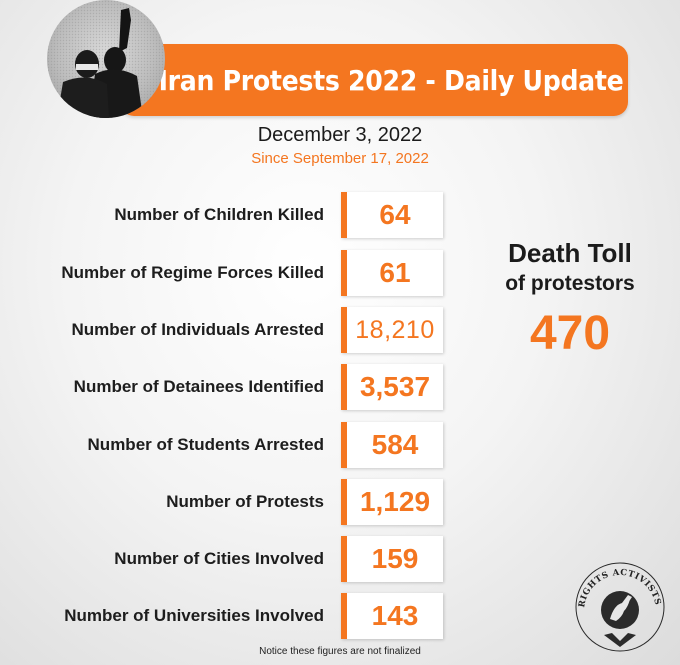 The width and height of the screenshot is (680, 665). I want to click on stat-box: 64, so click(392, 215).